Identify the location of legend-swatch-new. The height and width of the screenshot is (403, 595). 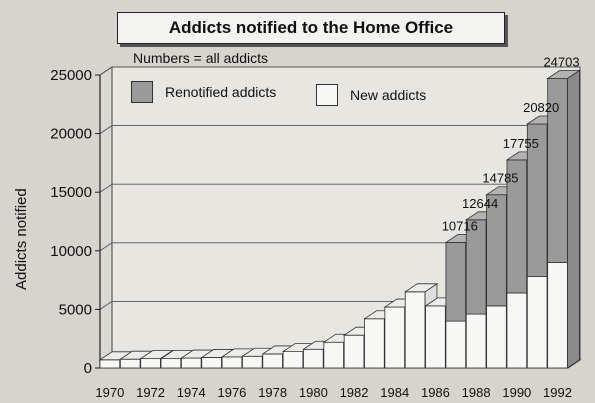
(327, 95).